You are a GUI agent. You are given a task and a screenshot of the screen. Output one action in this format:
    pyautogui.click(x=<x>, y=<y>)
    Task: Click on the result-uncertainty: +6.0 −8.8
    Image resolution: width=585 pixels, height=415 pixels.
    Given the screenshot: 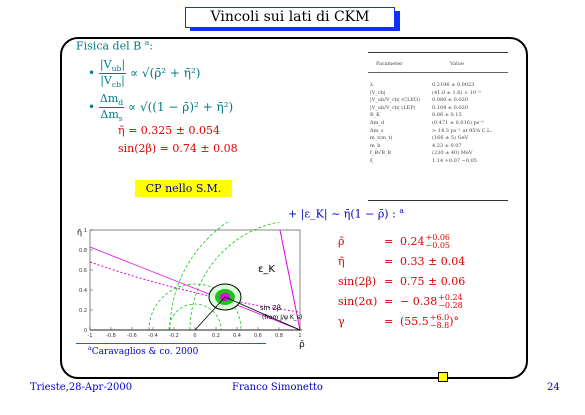 What is the action you would take?
    pyautogui.click(x=439, y=322)
    